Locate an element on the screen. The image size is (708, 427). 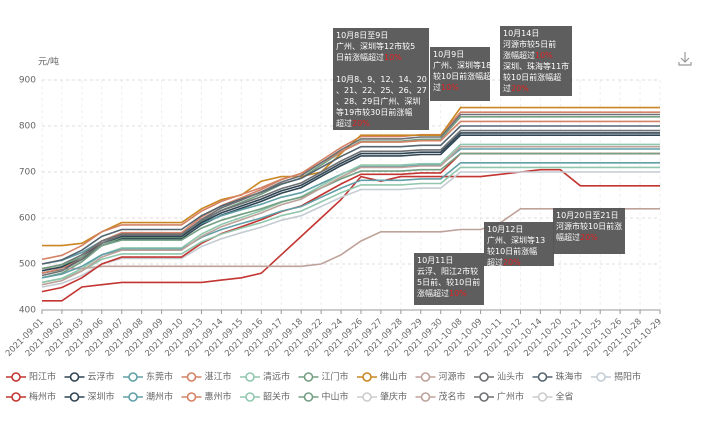
legend-item: 清远市 is located at coordinates (265, 377).